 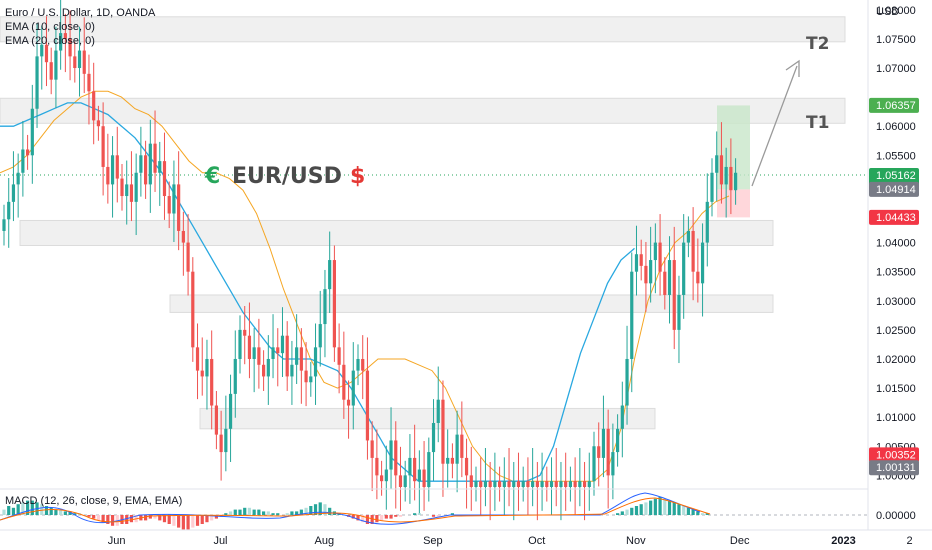 I want to click on dollar-icon: $, so click(x=357, y=176).